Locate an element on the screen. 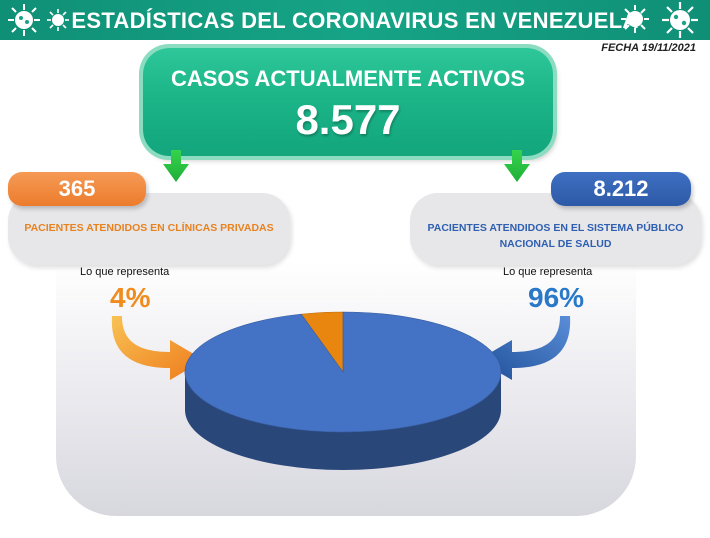  report-date: FECHA 19/11/2021 is located at coordinates (648, 48).